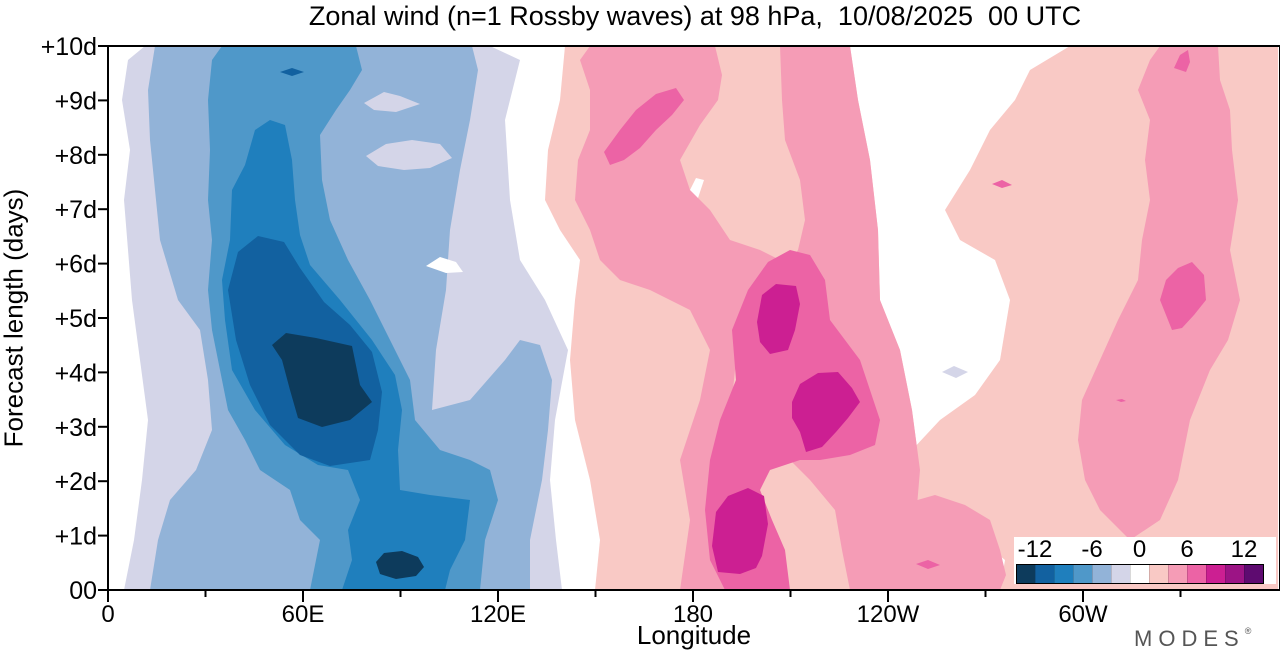  Describe the element at coordinates (303, 614) in the screenshot. I see `x-tick-label: 60E` at that location.